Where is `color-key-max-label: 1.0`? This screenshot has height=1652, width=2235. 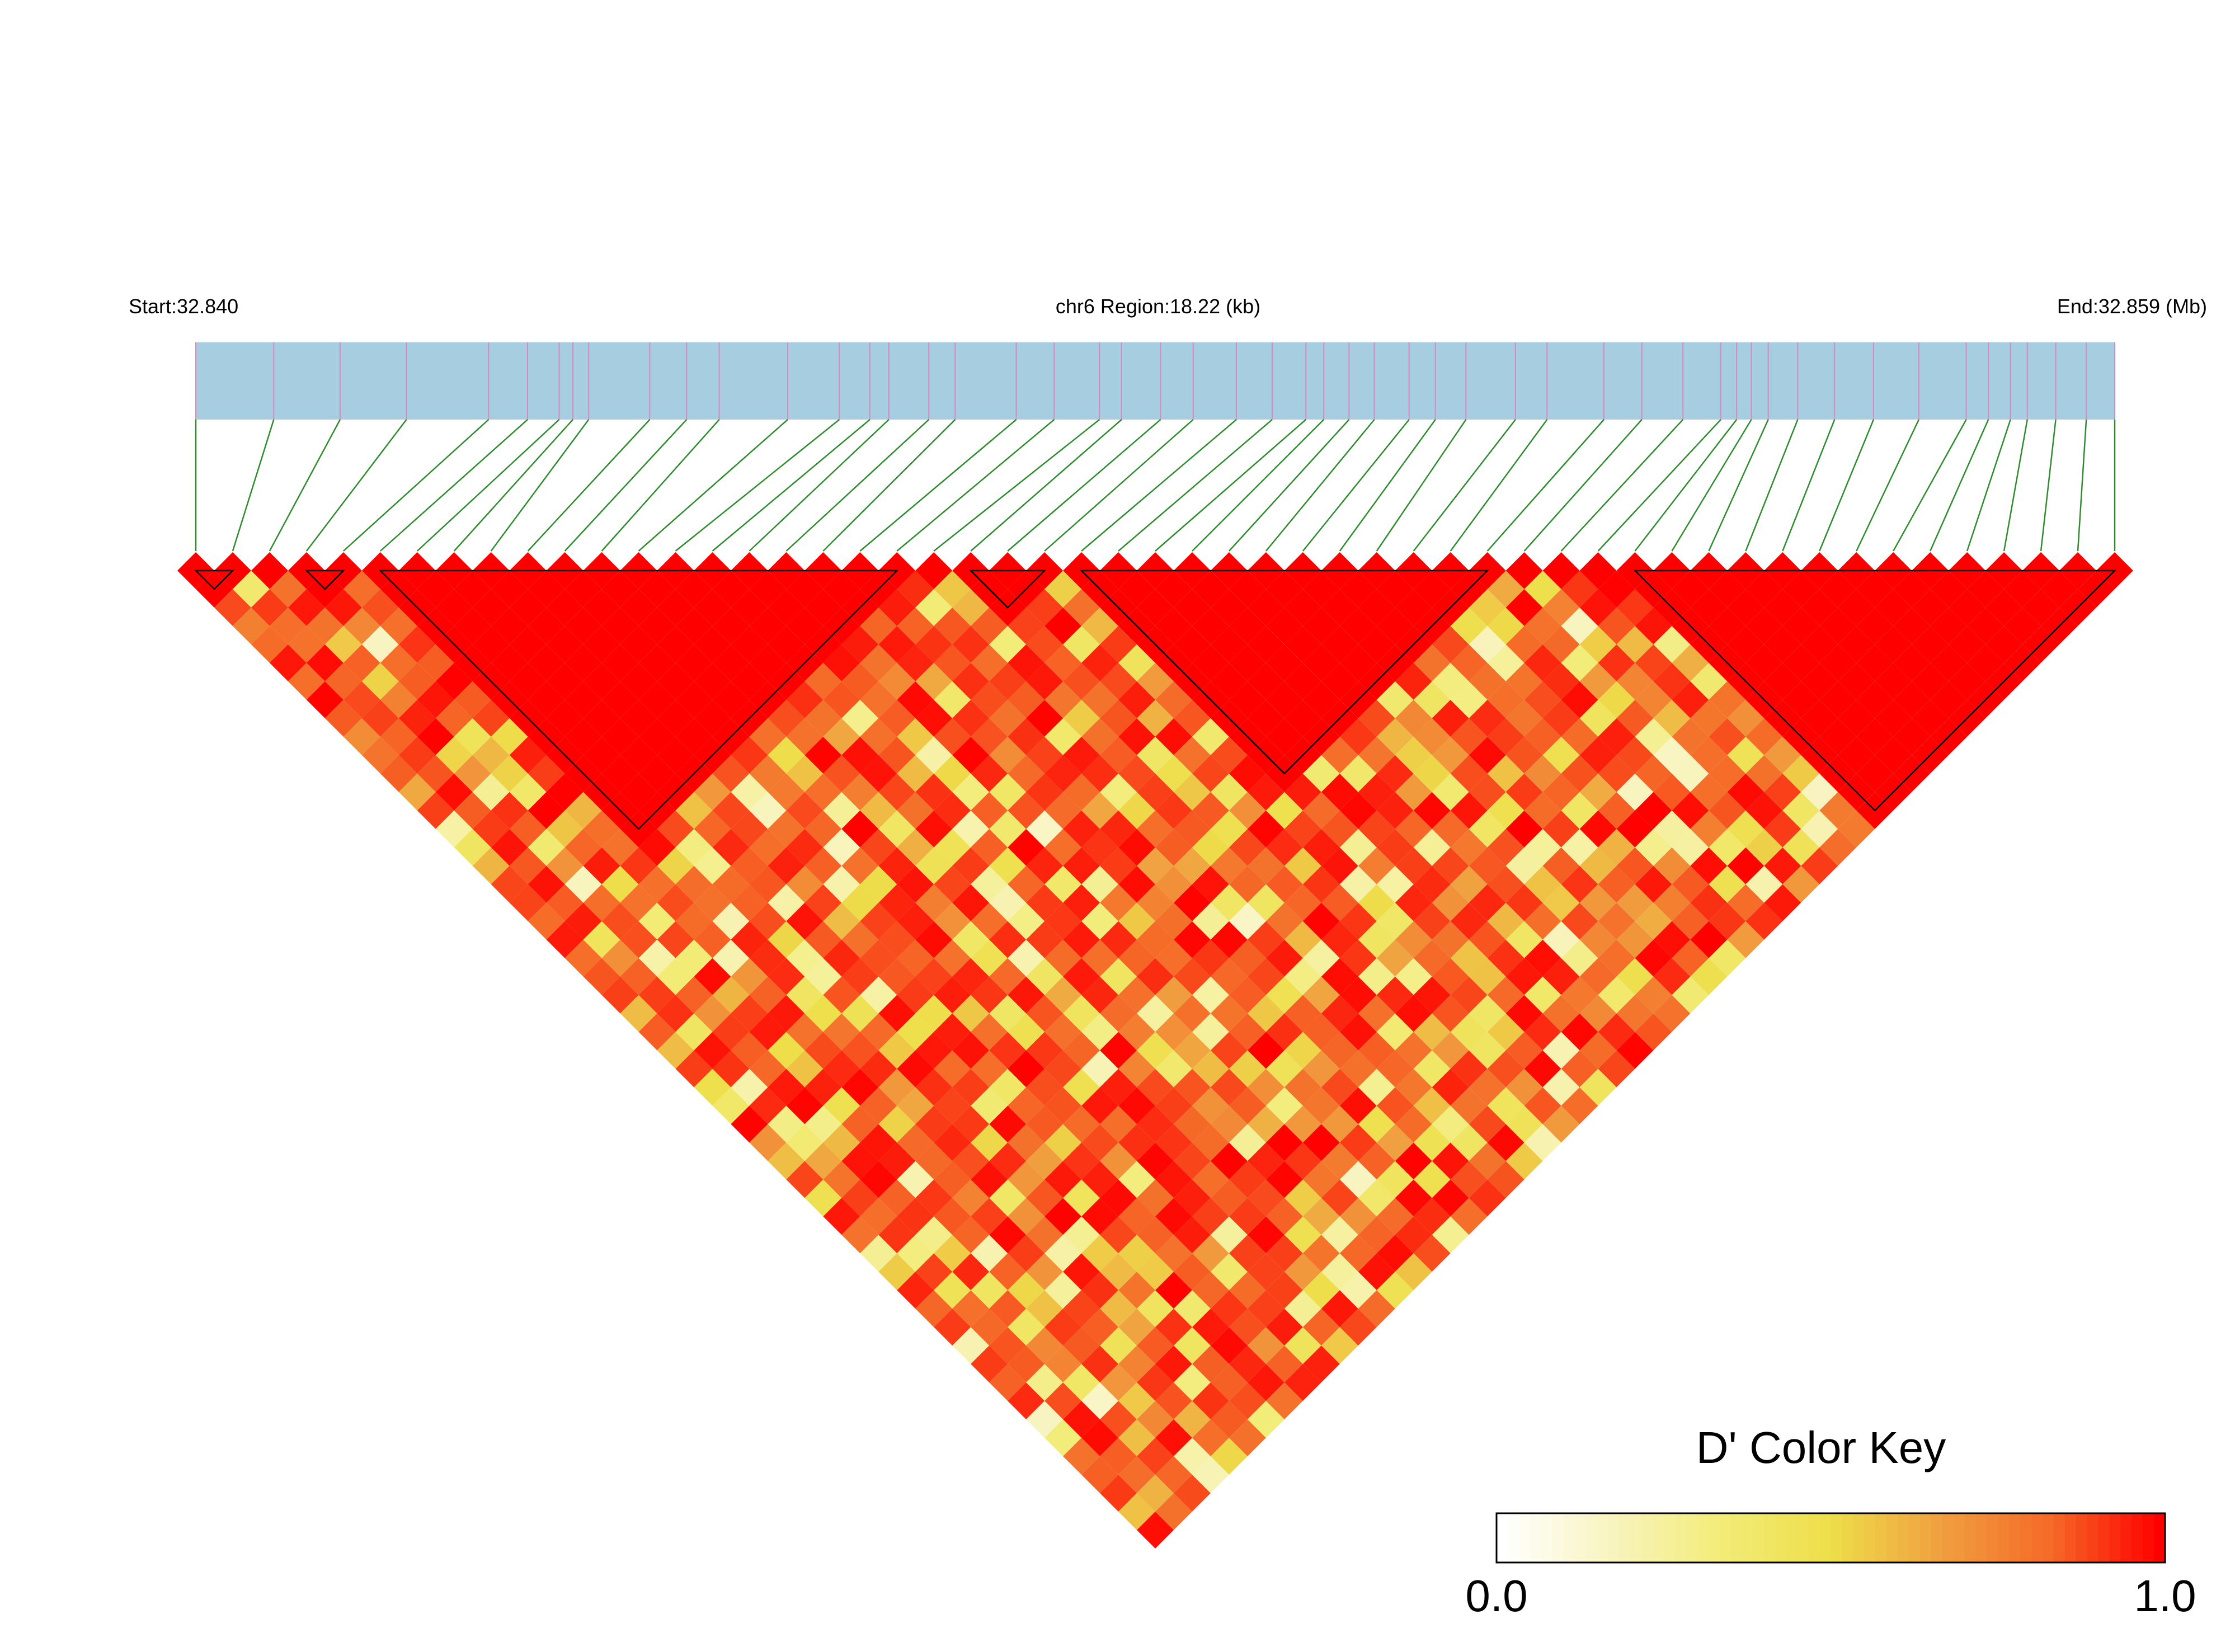 color-key-max-label: 1.0 is located at coordinates (2165, 1596).